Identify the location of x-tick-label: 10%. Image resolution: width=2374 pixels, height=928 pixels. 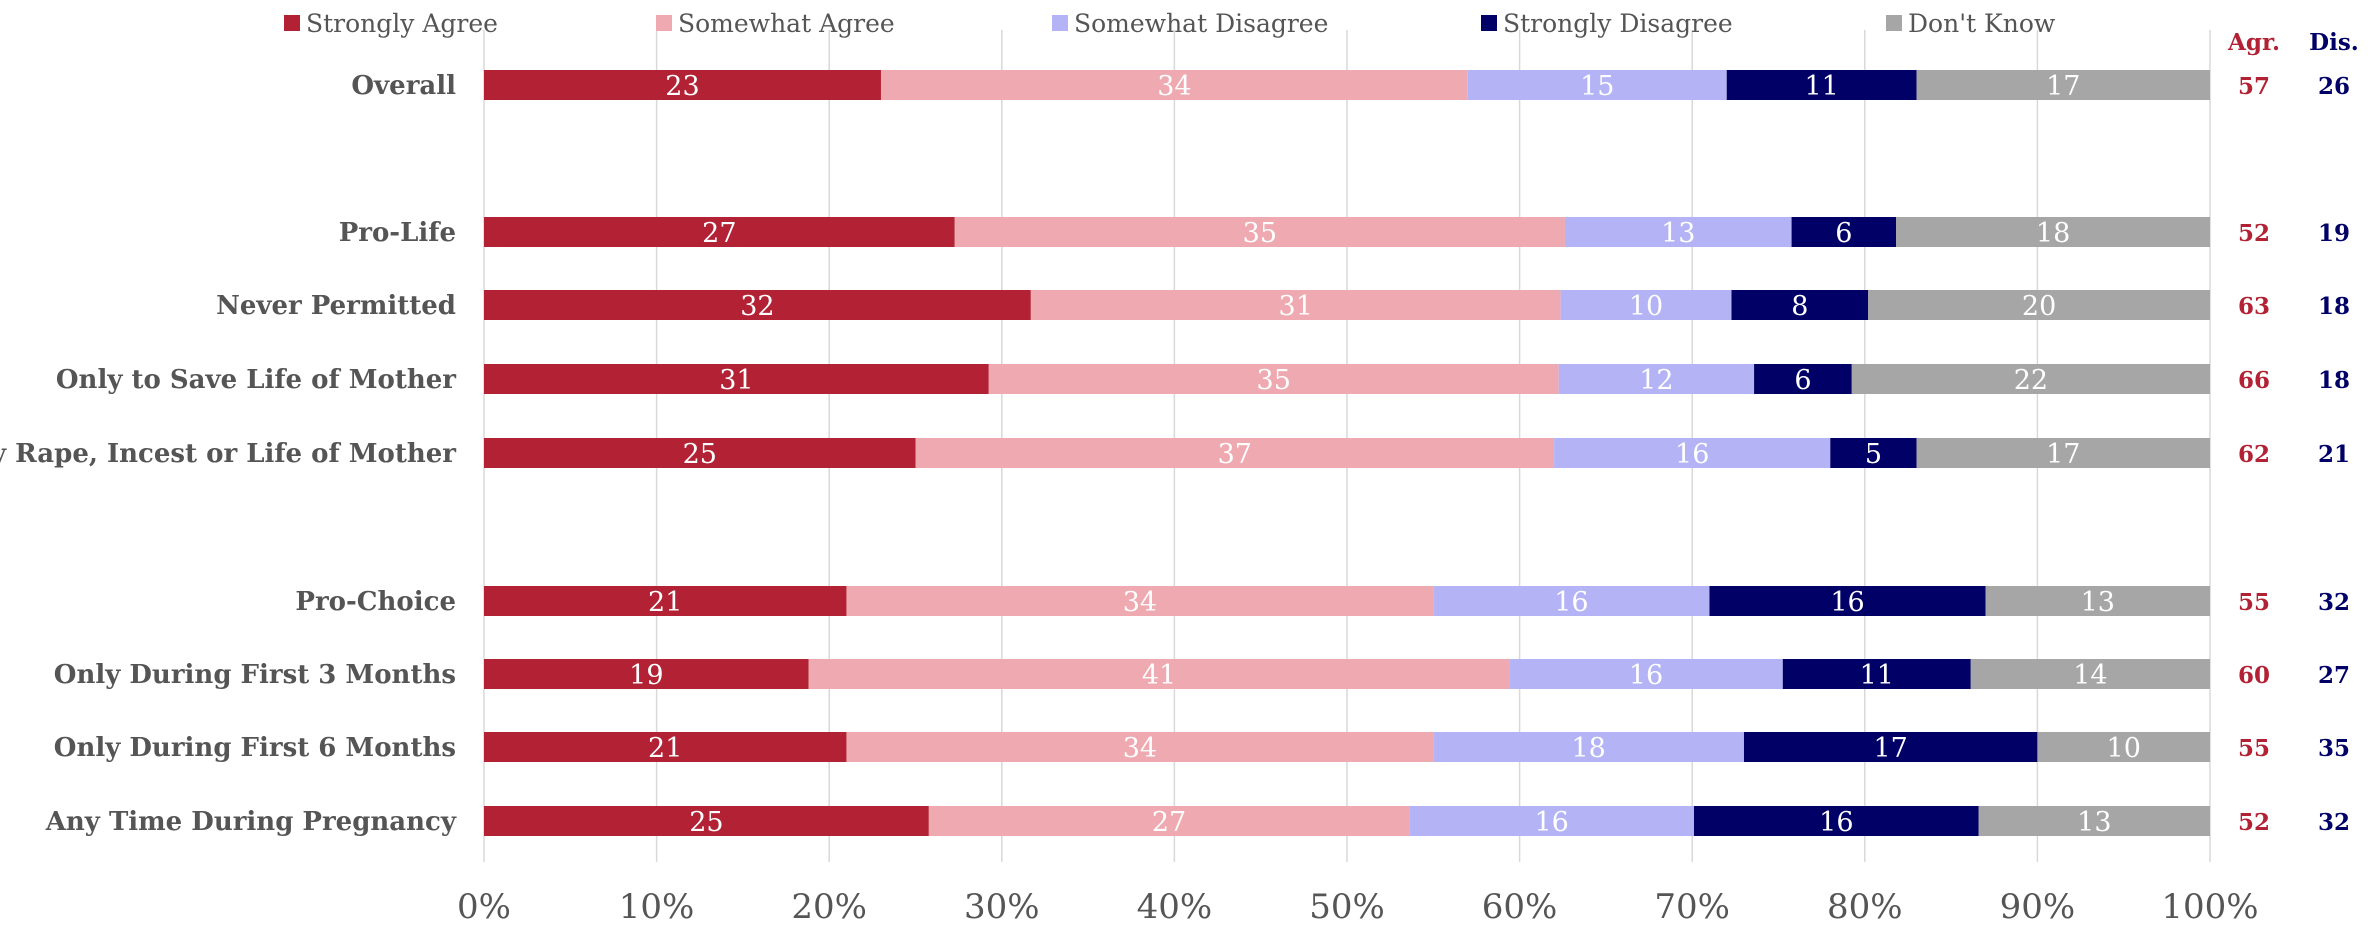
(657, 907).